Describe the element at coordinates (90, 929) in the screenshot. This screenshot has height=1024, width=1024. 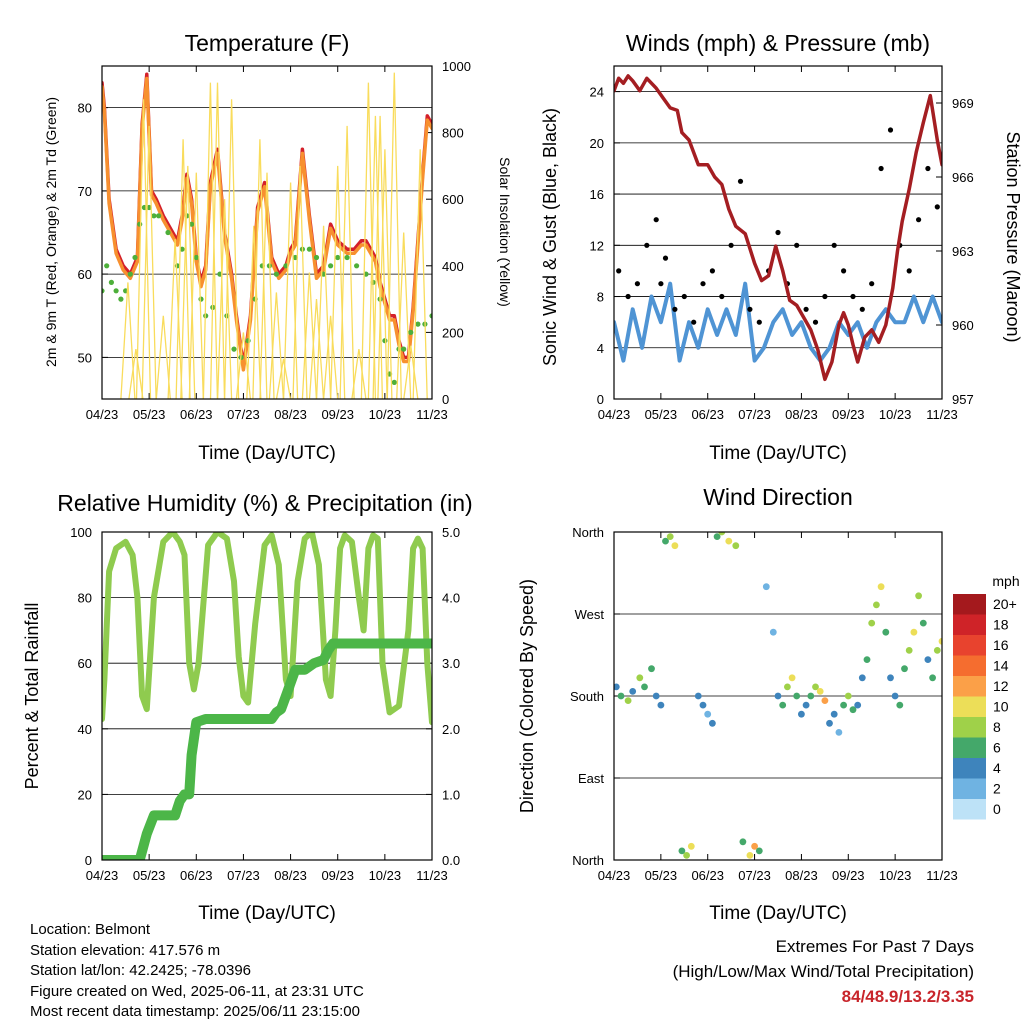
I see `location-text: Location: Belmont` at that location.